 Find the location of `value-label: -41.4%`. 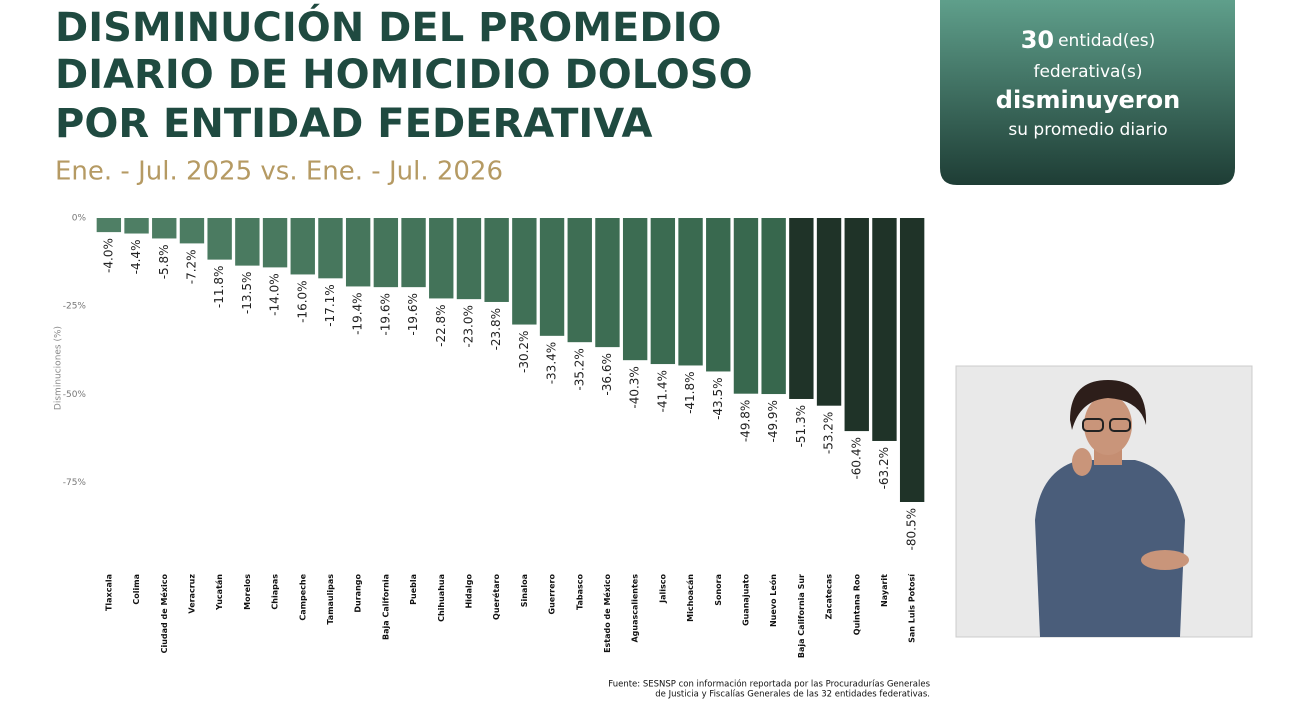

value-label: -41.4% is located at coordinates (662, 391).